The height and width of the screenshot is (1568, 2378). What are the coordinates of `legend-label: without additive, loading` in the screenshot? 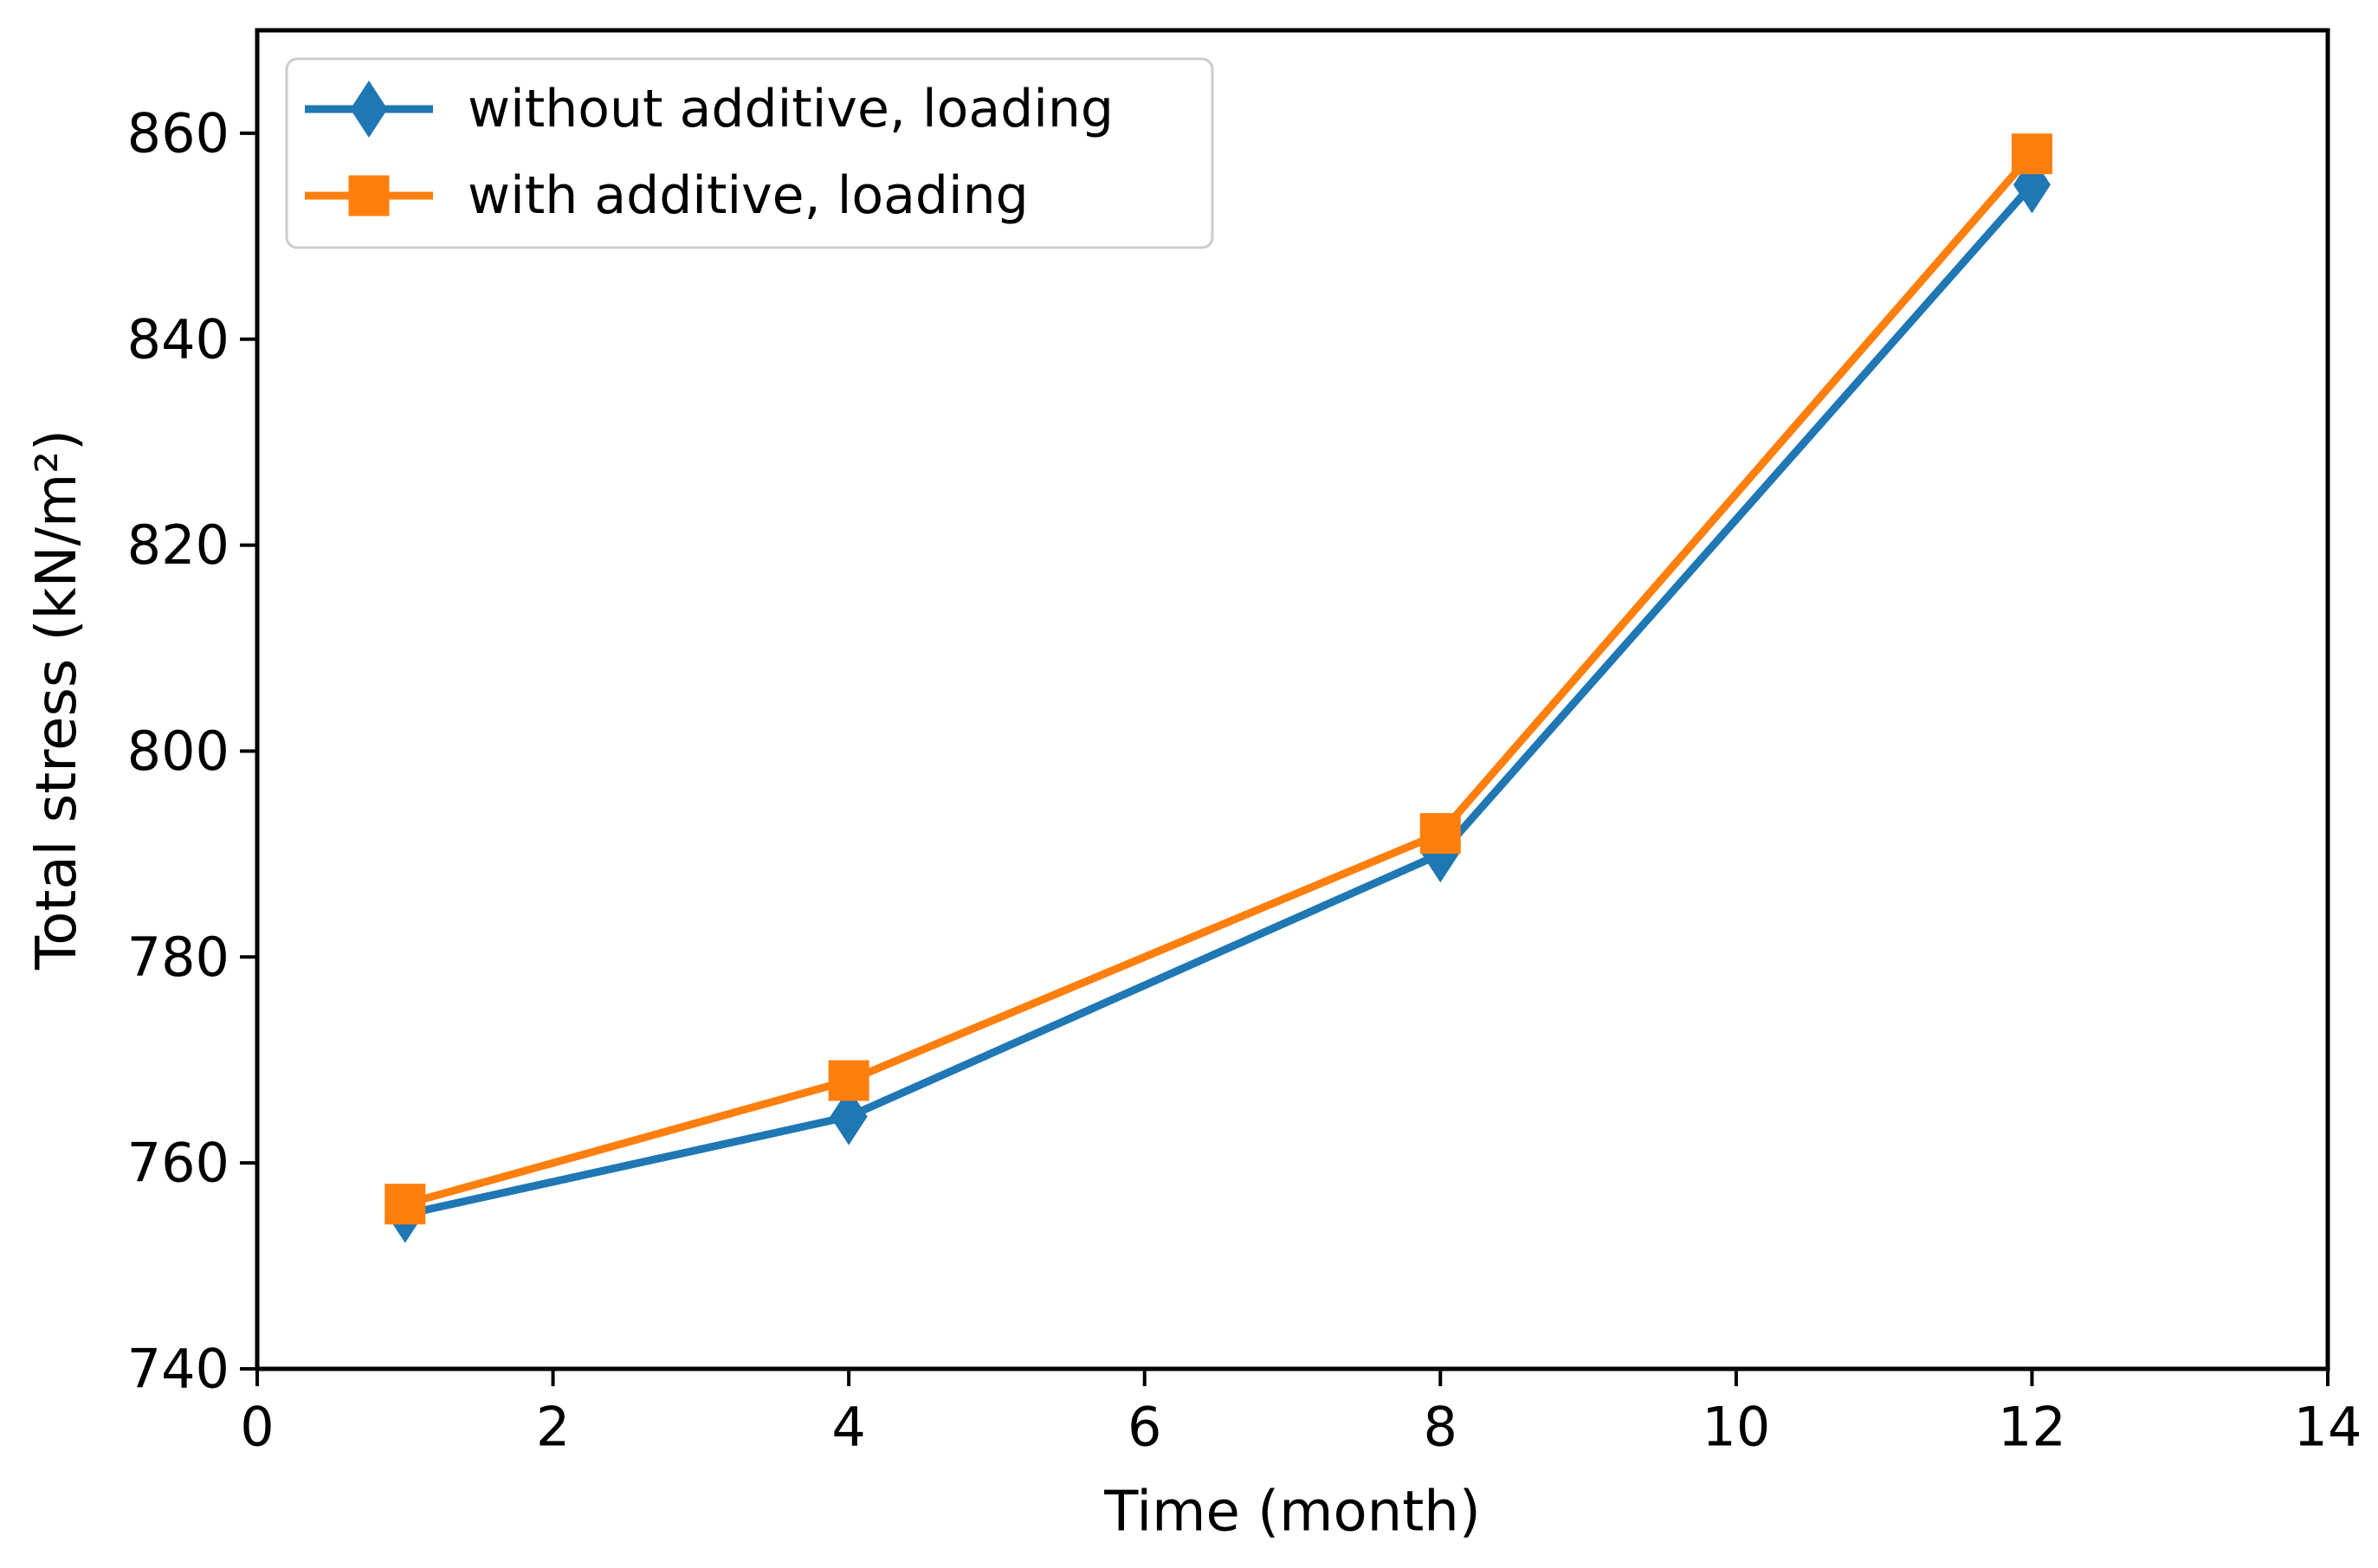 It's located at (791, 109).